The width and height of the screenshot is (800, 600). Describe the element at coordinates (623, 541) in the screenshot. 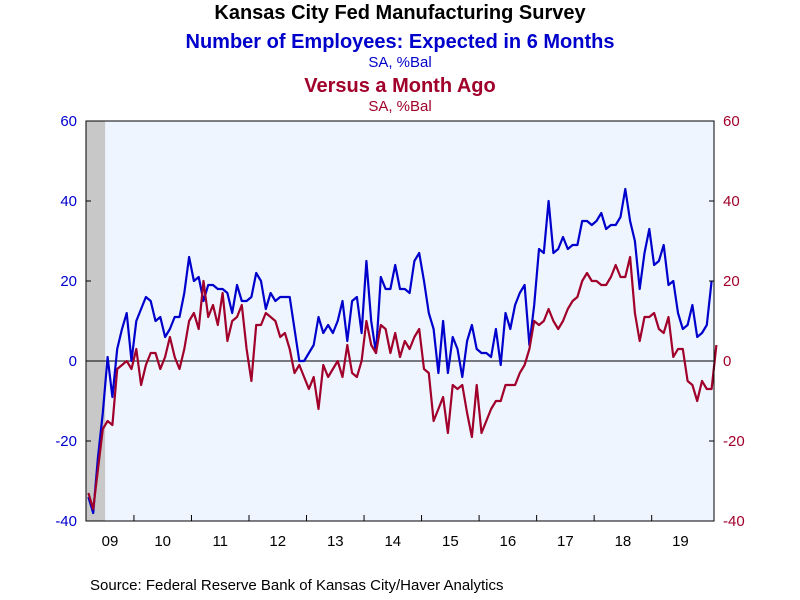

I see `x-tick-label: 18` at that location.